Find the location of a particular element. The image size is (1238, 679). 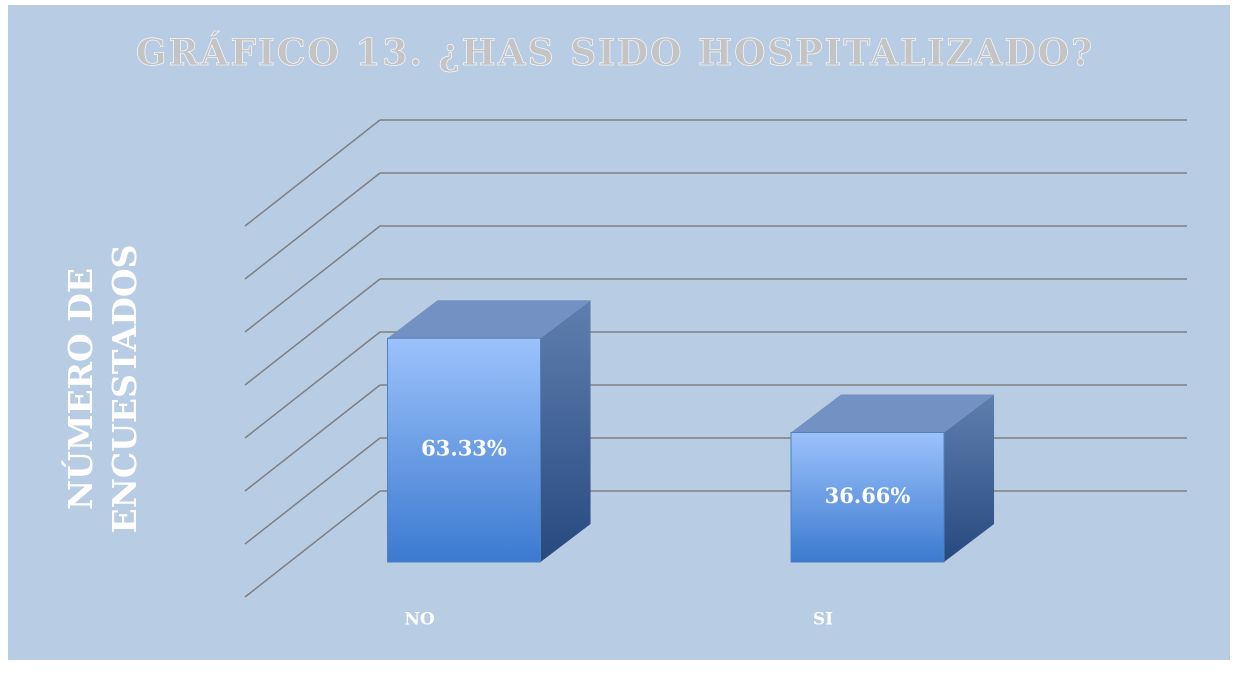

value-label: 36.66% is located at coordinates (868, 495).